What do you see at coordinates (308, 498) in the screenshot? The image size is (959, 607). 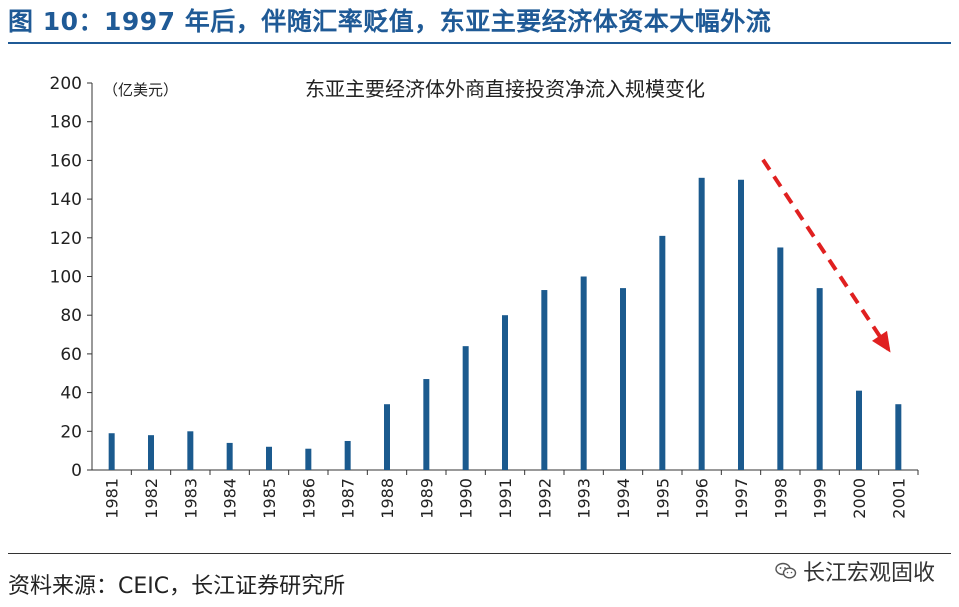 I see `x-tick-label: 1986` at bounding box center [308, 498].